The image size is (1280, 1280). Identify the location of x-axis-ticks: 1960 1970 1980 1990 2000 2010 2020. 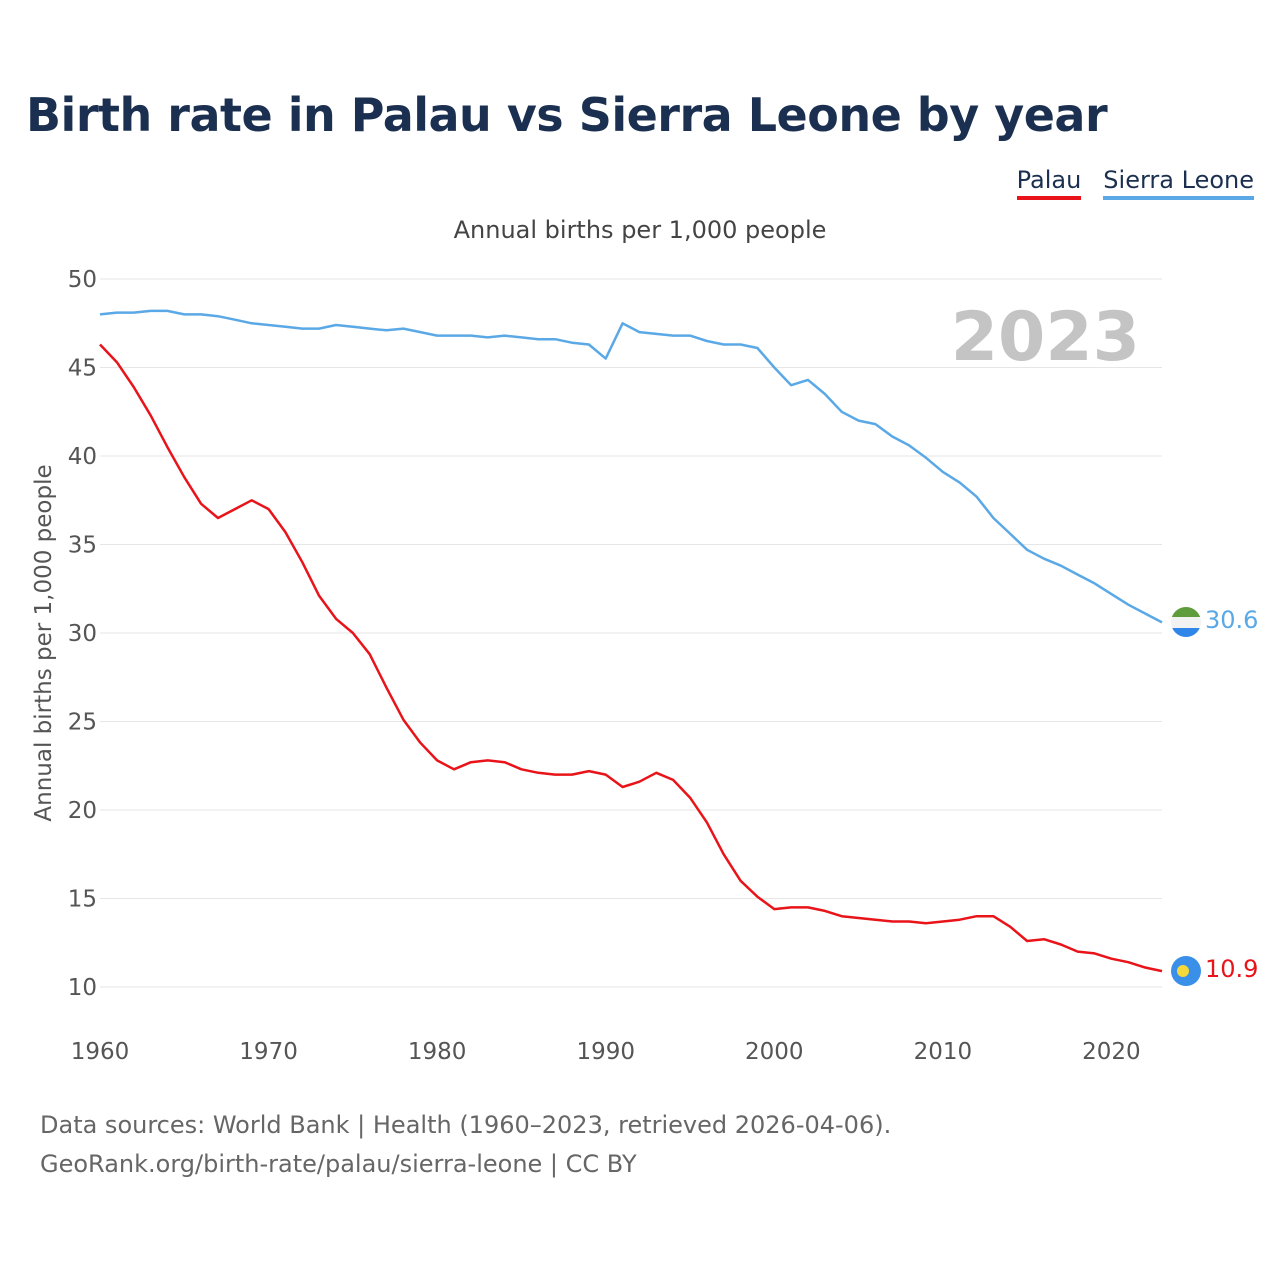
(606, 1052).